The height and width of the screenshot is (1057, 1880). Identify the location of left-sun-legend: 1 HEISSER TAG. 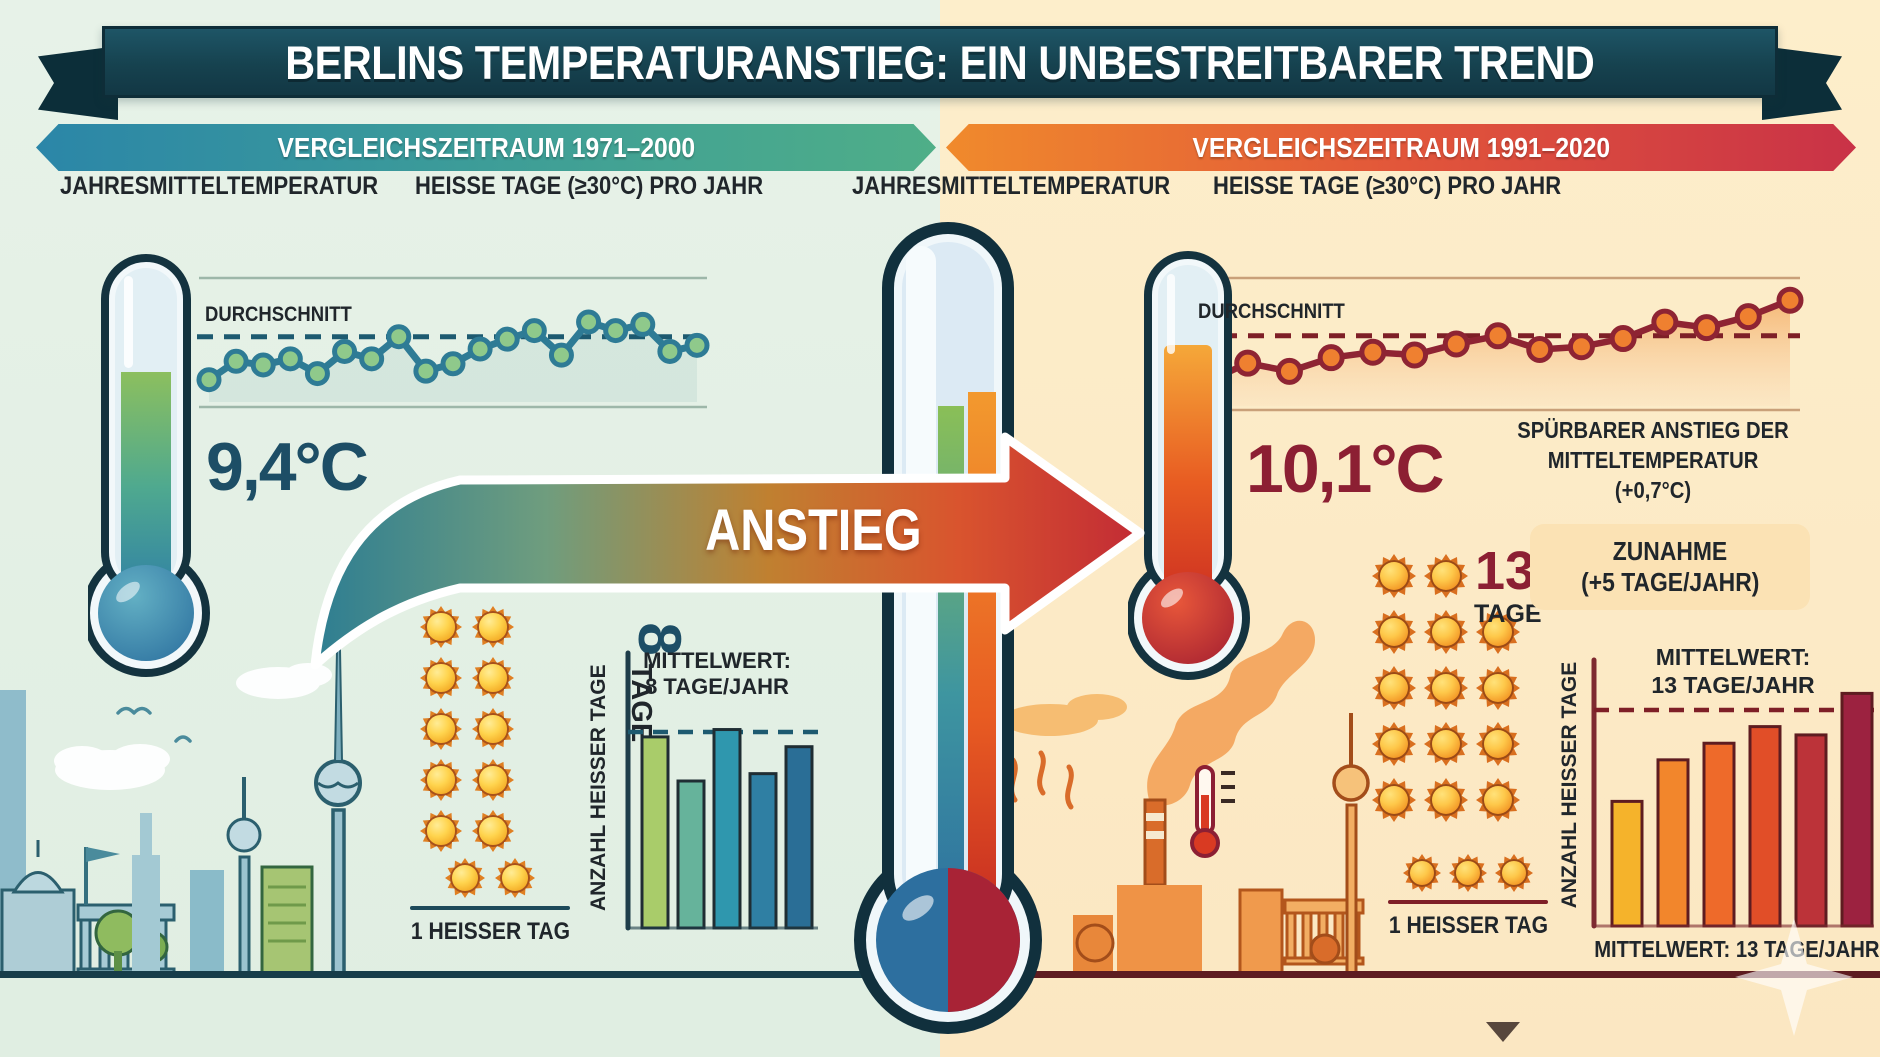
(490, 902).